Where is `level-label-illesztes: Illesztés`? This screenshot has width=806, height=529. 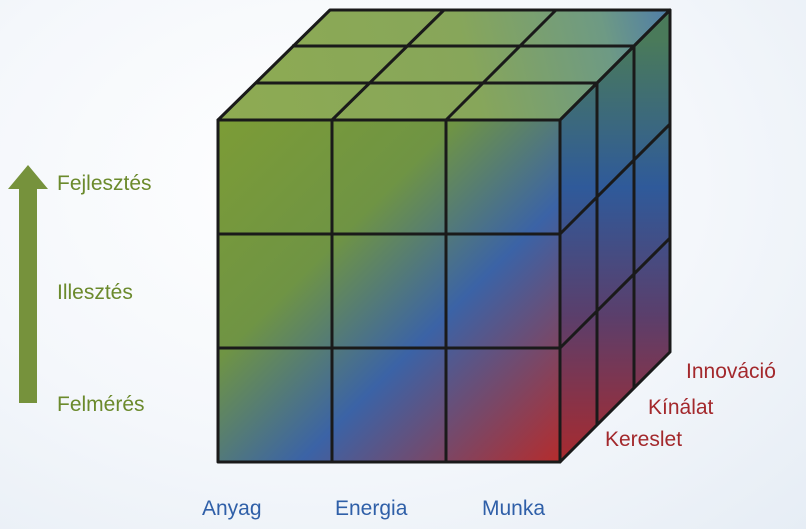 level-label-illesztes: Illesztés is located at coordinates (95, 292).